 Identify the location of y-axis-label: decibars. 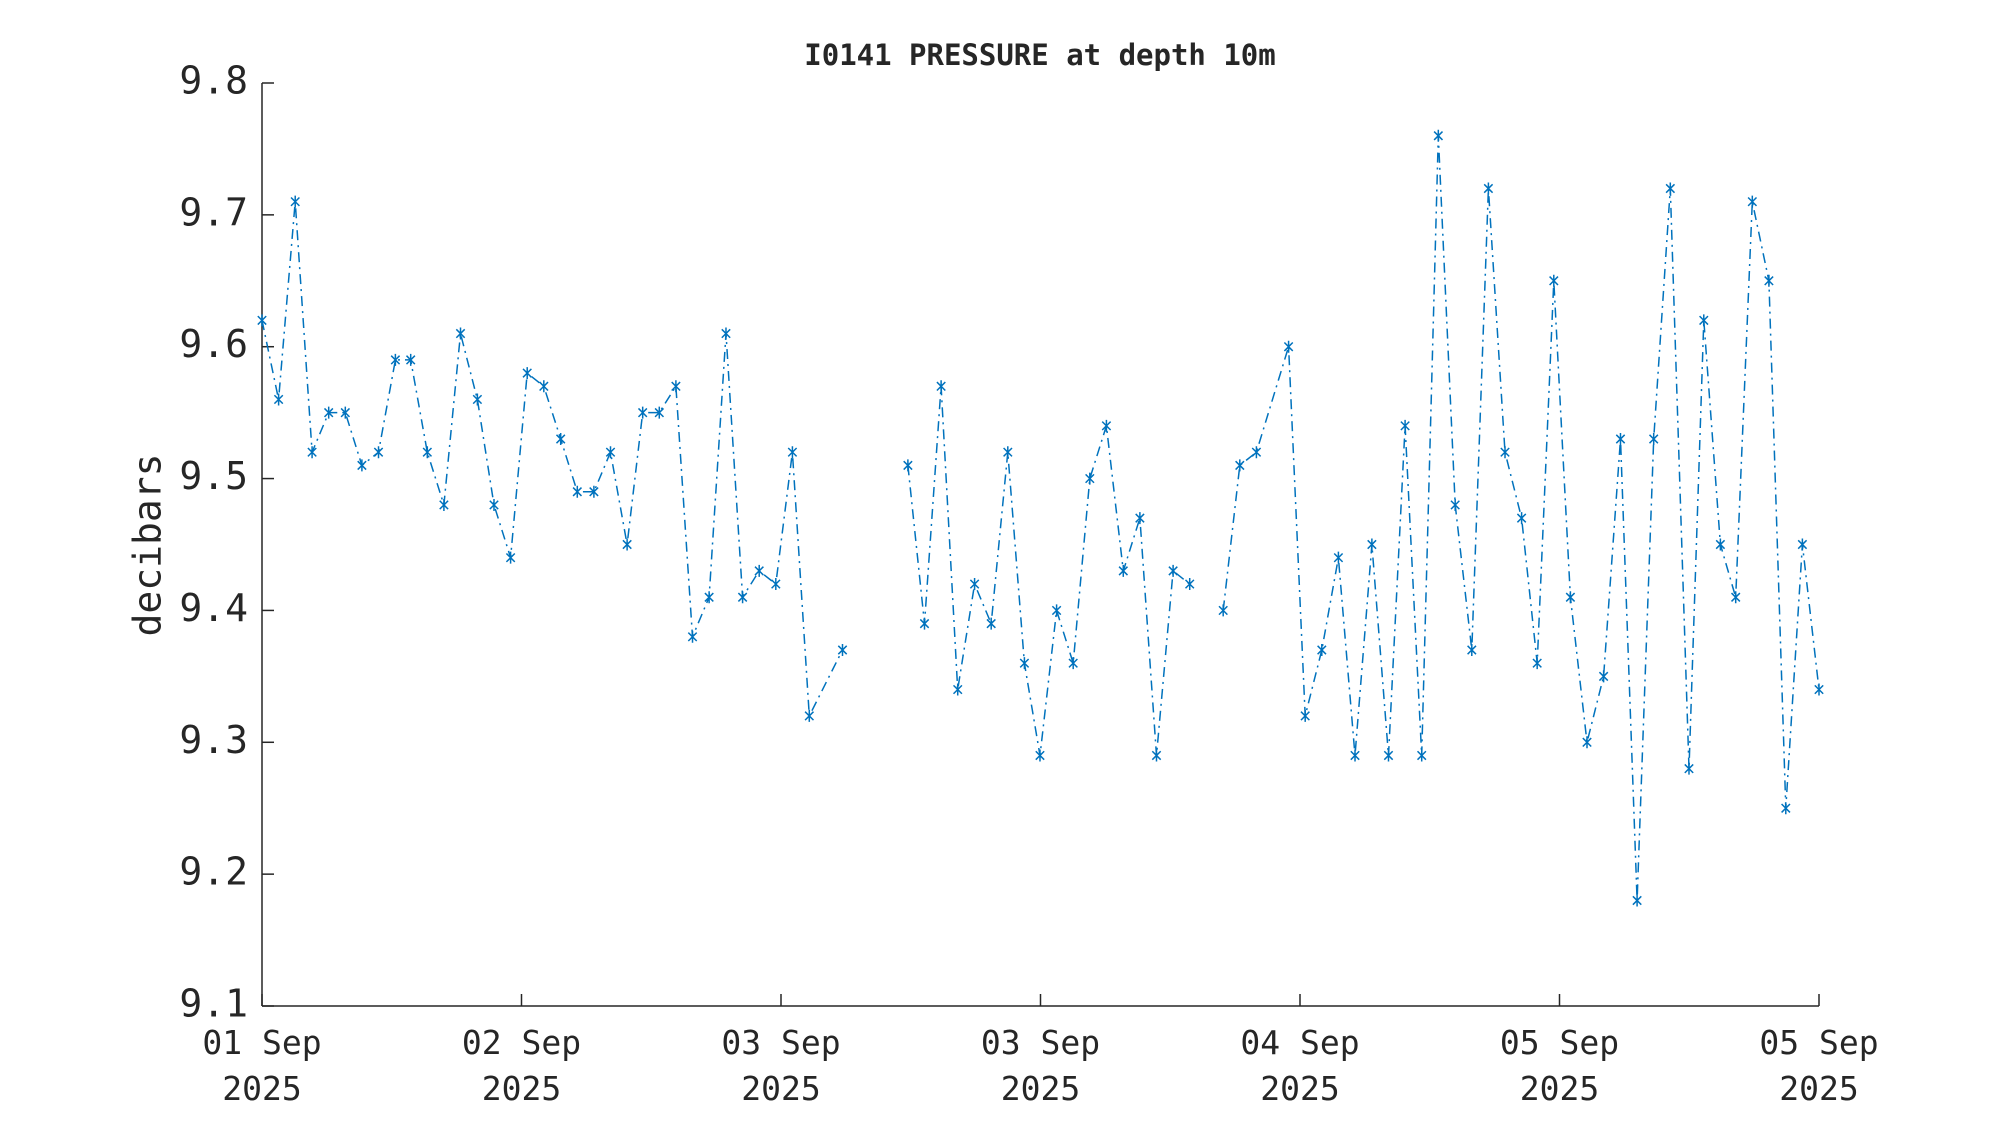
(148, 544).